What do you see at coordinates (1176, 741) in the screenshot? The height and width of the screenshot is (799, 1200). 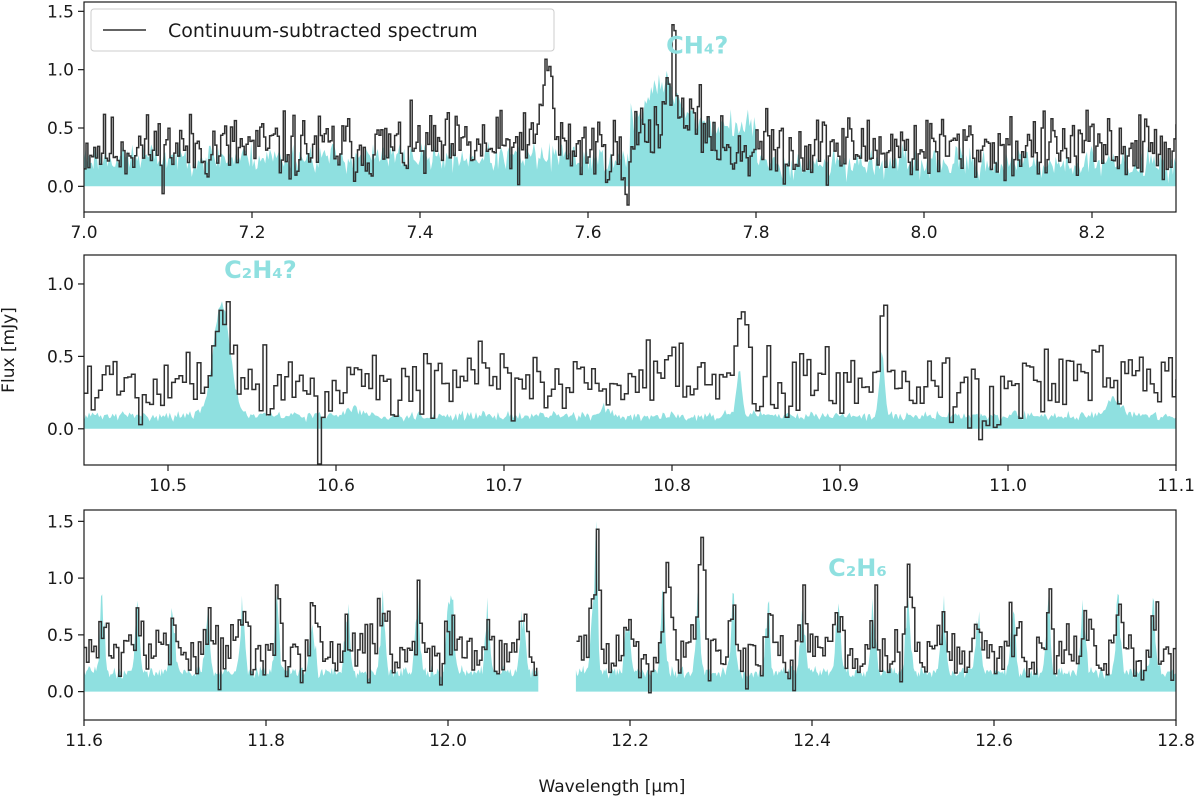 I see `x-tick-label: 12.8` at bounding box center [1176, 741].